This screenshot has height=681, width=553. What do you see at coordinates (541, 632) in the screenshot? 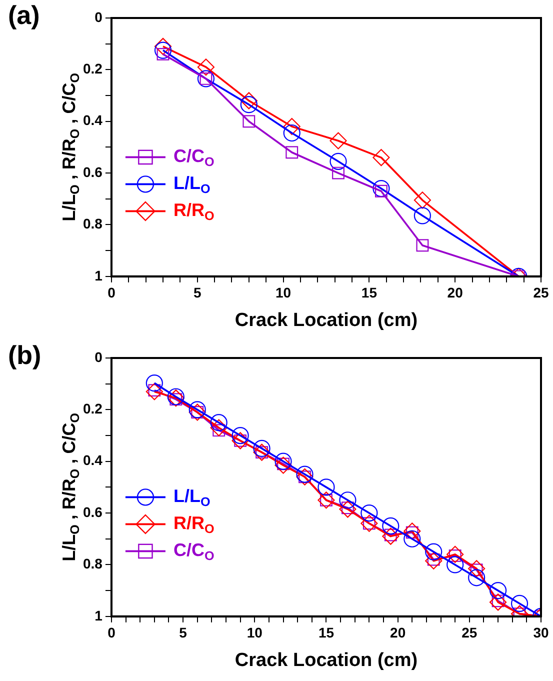
I see `x-tick-label: 30` at bounding box center [541, 632].